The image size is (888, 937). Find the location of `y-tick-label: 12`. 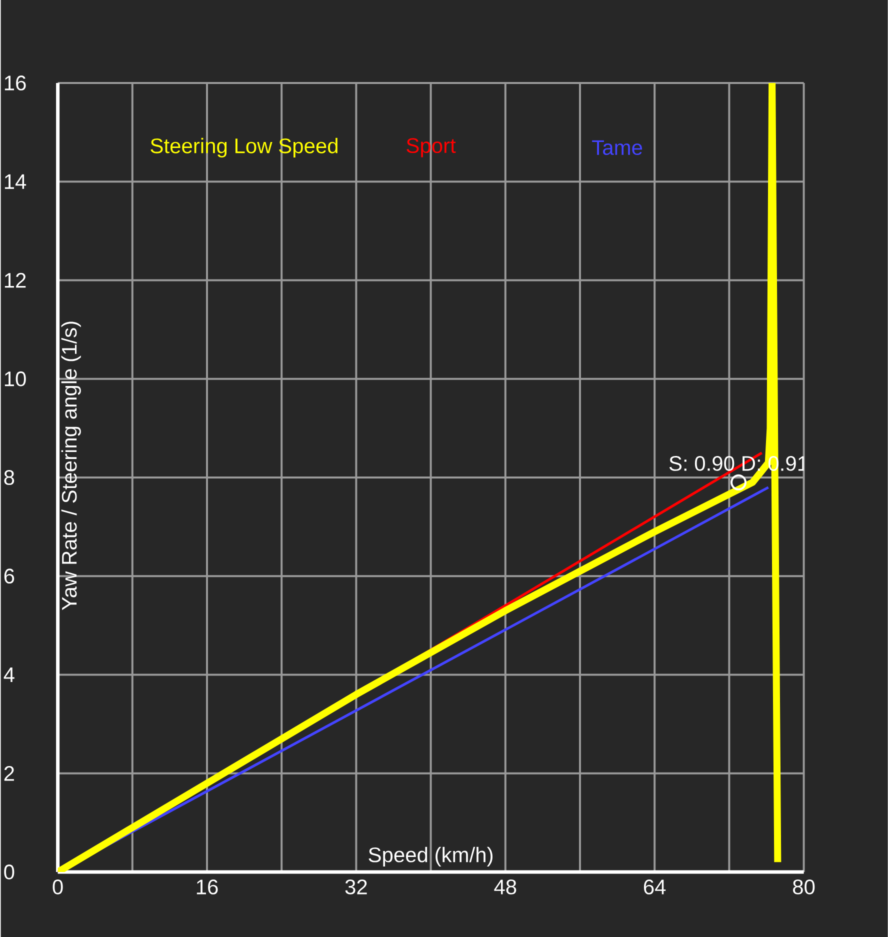

y-tick-label: 12 is located at coordinates (15, 280).